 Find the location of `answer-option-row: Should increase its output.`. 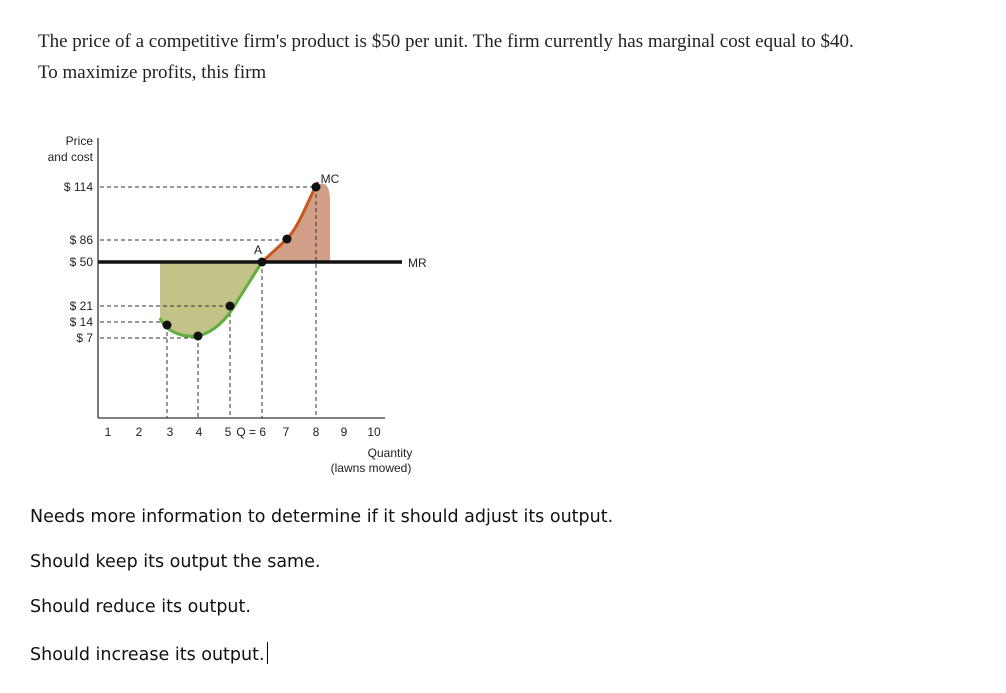

answer-option-row: Should increase its output. is located at coordinates (149, 653).